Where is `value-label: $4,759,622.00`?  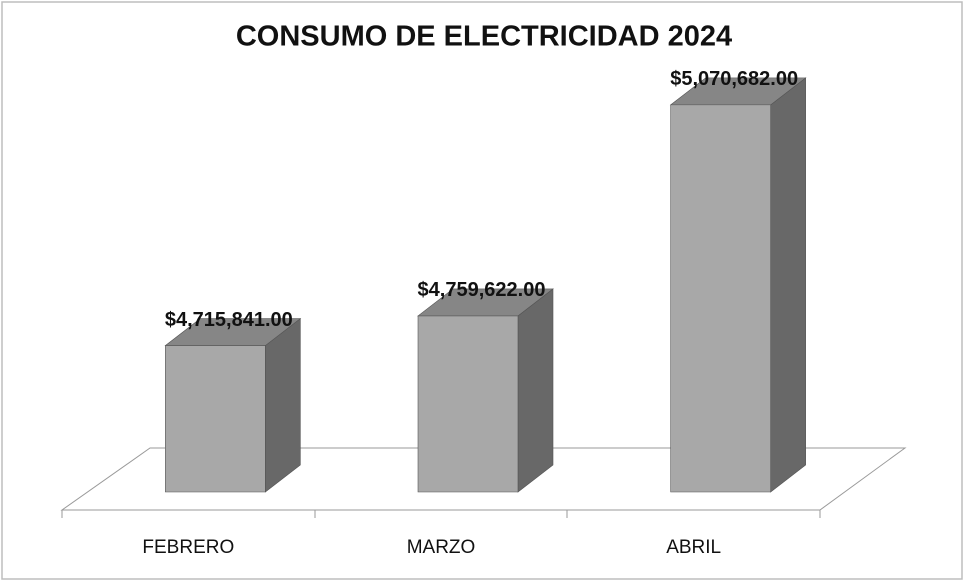
value-label: $4,759,622.00 is located at coordinates (482, 290).